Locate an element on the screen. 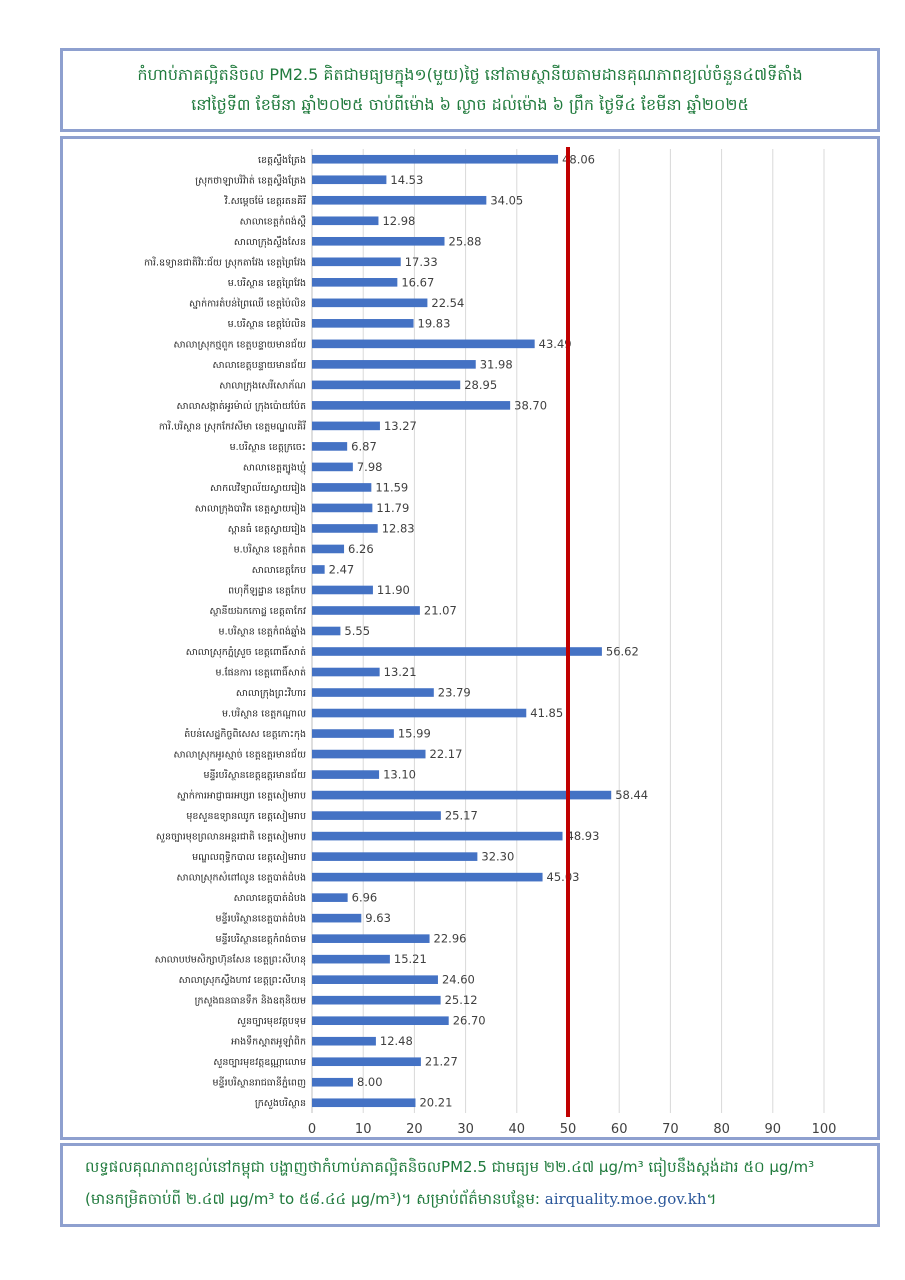 The image size is (905, 1280). data-label: 2.47 is located at coordinates (342, 569).